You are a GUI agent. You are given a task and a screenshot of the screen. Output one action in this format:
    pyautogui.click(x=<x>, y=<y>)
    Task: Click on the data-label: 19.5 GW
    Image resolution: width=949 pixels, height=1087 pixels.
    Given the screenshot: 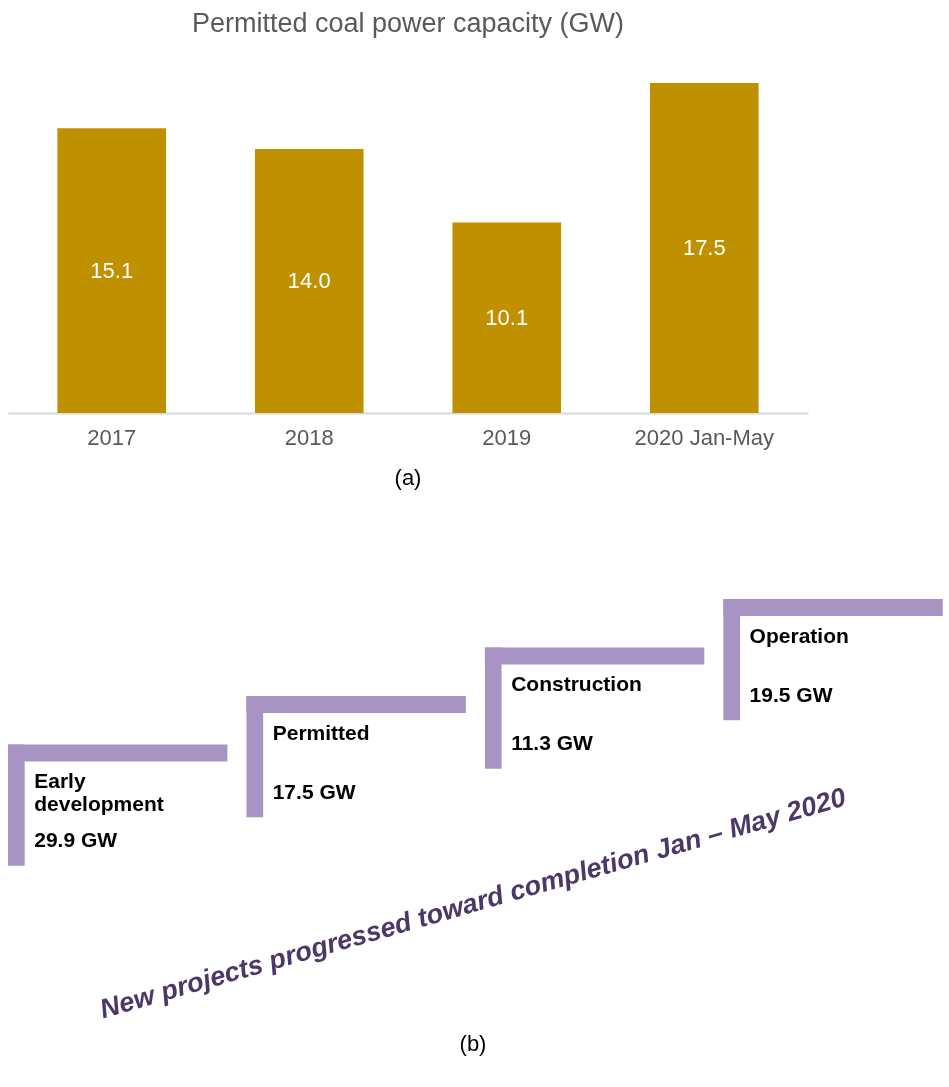 What is the action you would take?
    pyautogui.click(x=791, y=694)
    